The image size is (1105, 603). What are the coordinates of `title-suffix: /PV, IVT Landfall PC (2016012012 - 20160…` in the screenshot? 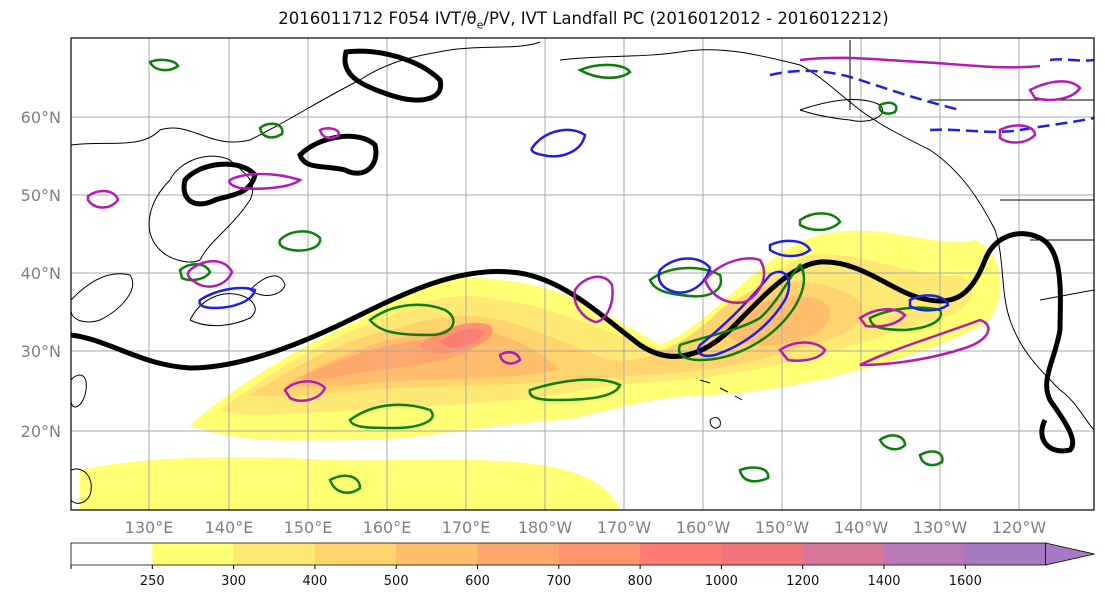 It's located at (686, 18).